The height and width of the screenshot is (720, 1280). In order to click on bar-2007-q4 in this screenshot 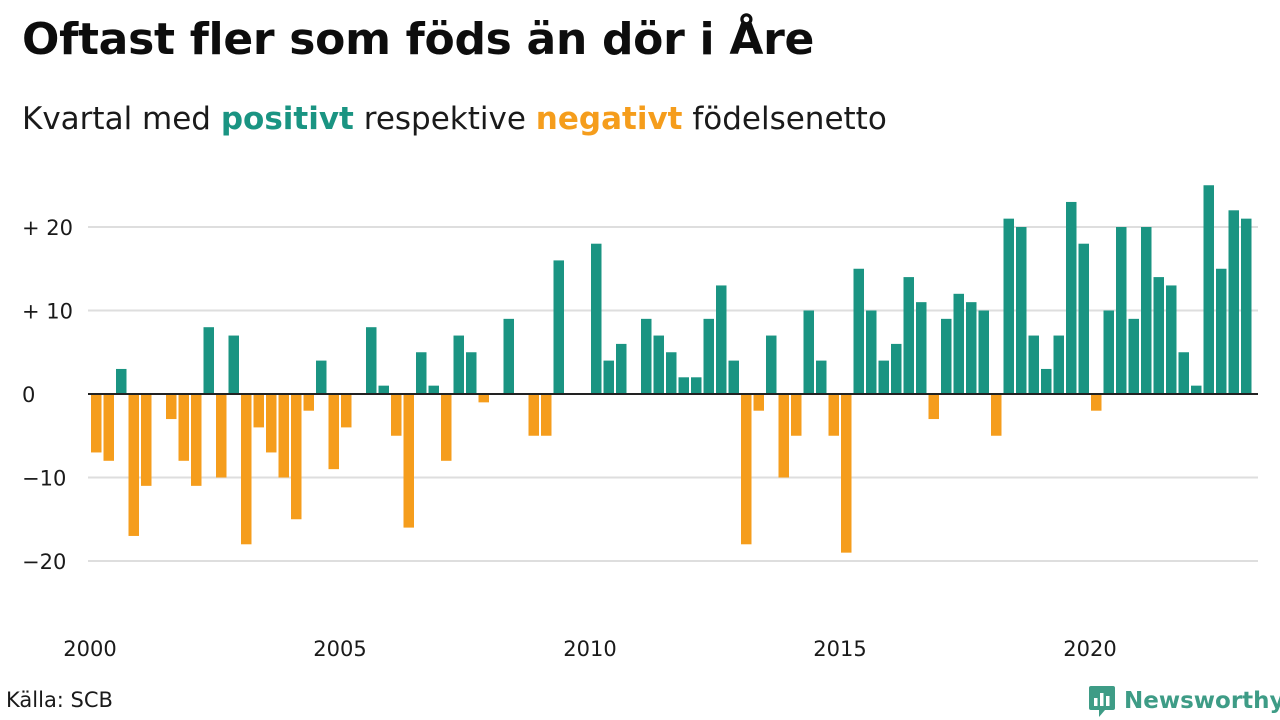, I will do `click(483, 398)`.